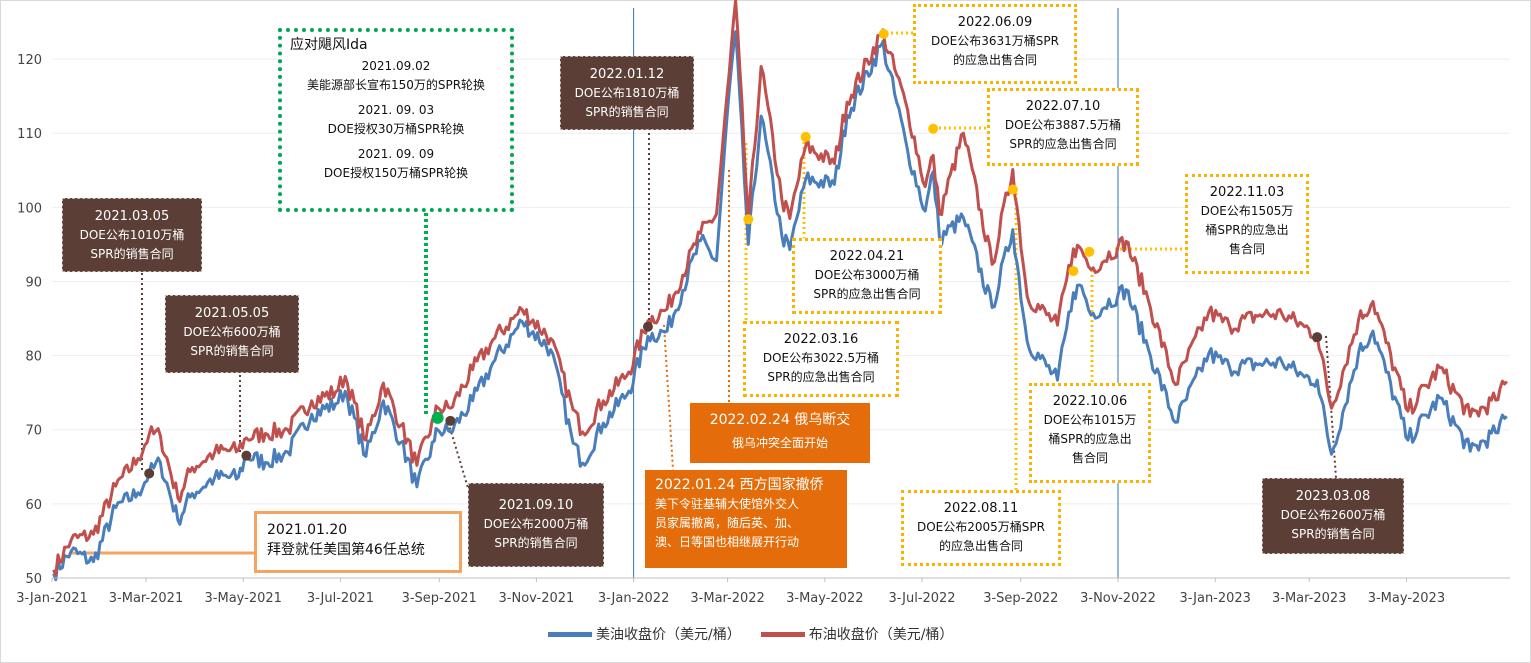  Describe the element at coordinates (570, 634) in the screenshot. I see `legend-swatch-wti` at that location.